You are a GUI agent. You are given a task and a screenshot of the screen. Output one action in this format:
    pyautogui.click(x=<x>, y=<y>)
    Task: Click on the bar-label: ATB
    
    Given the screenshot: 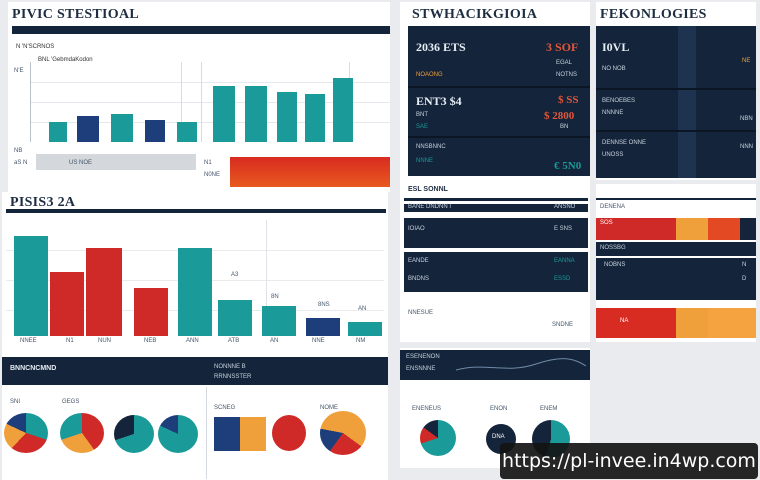 What is the action you would take?
    pyautogui.click(x=234, y=341)
    